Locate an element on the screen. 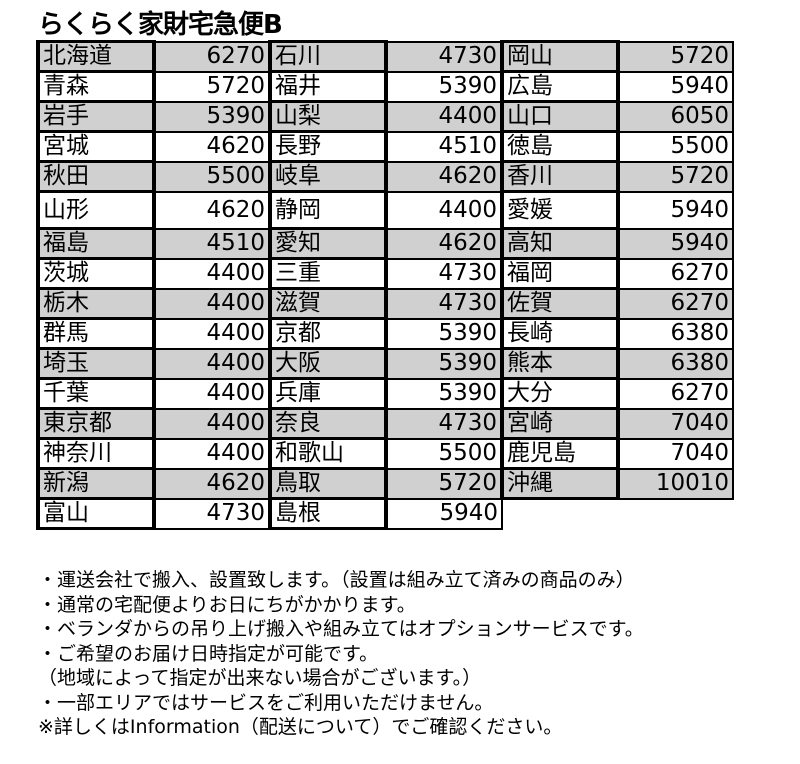 This screenshot has height=764, width=800. prefecture-name: 愛媛 is located at coordinates (560, 210).